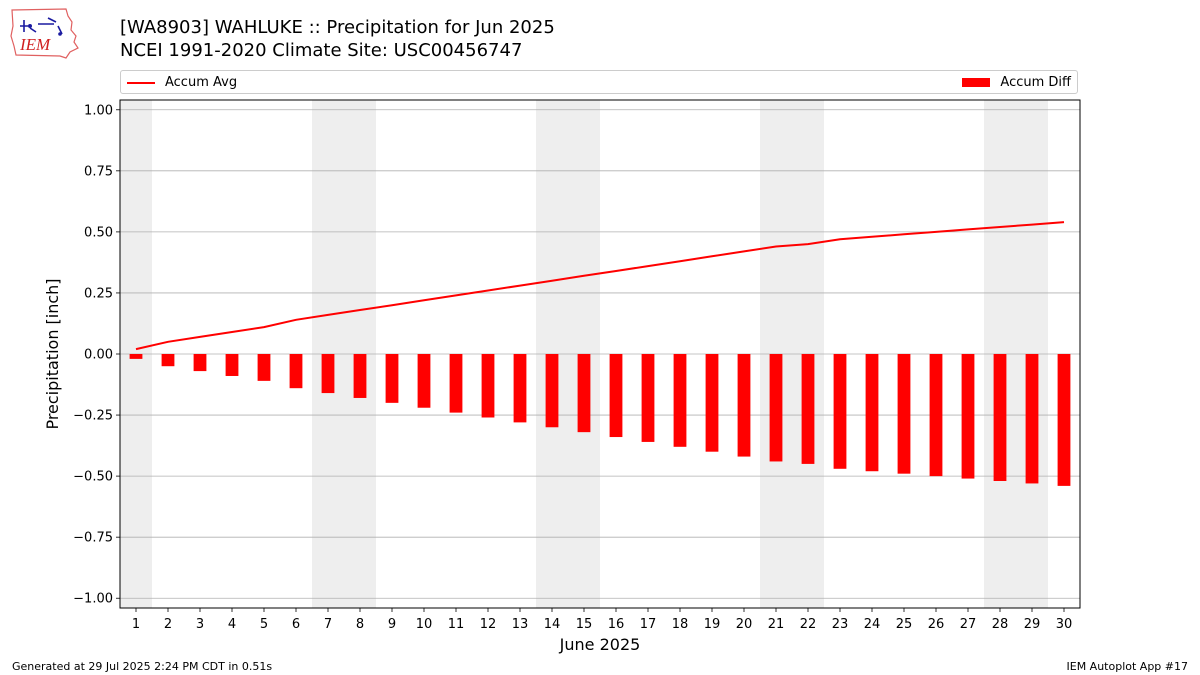 The width and height of the screenshot is (1200, 675). Describe the element at coordinates (93, 599) in the screenshot. I see `y-tick-label: −1.00` at that location.